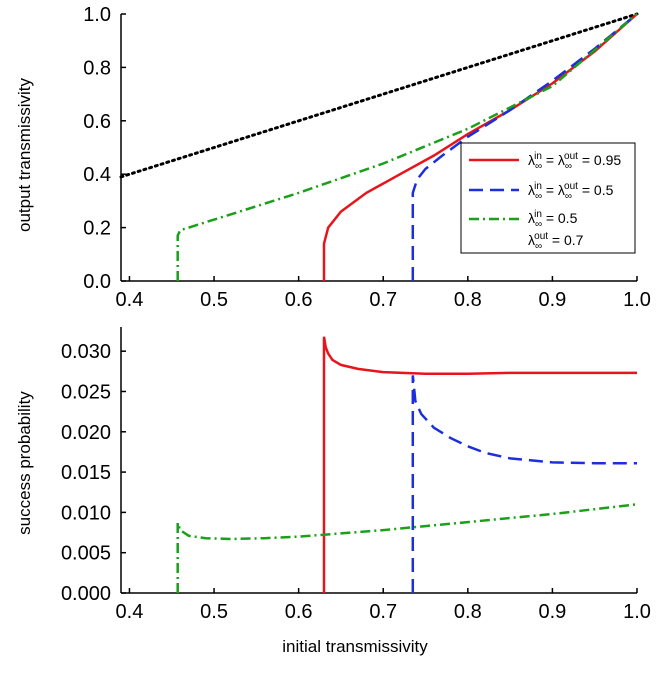  I want to click on top-x-tick-label: 0.7, so click(383, 300).